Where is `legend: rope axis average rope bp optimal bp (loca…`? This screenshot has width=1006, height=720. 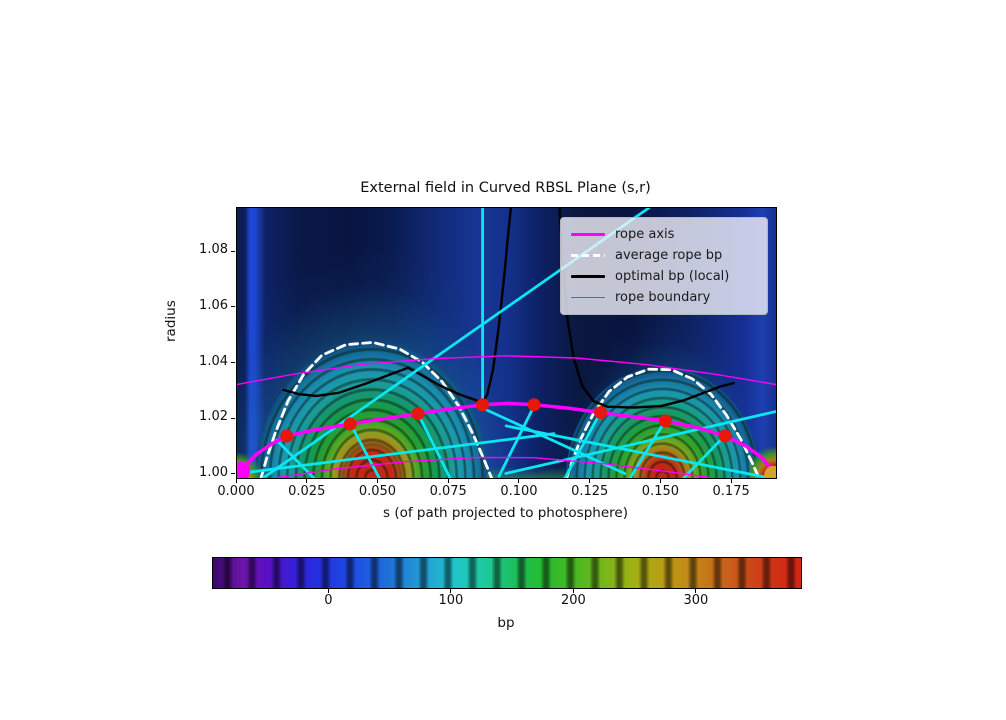 legend: rope axis average rope bp optimal bp (loca… is located at coordinates (664, 266).